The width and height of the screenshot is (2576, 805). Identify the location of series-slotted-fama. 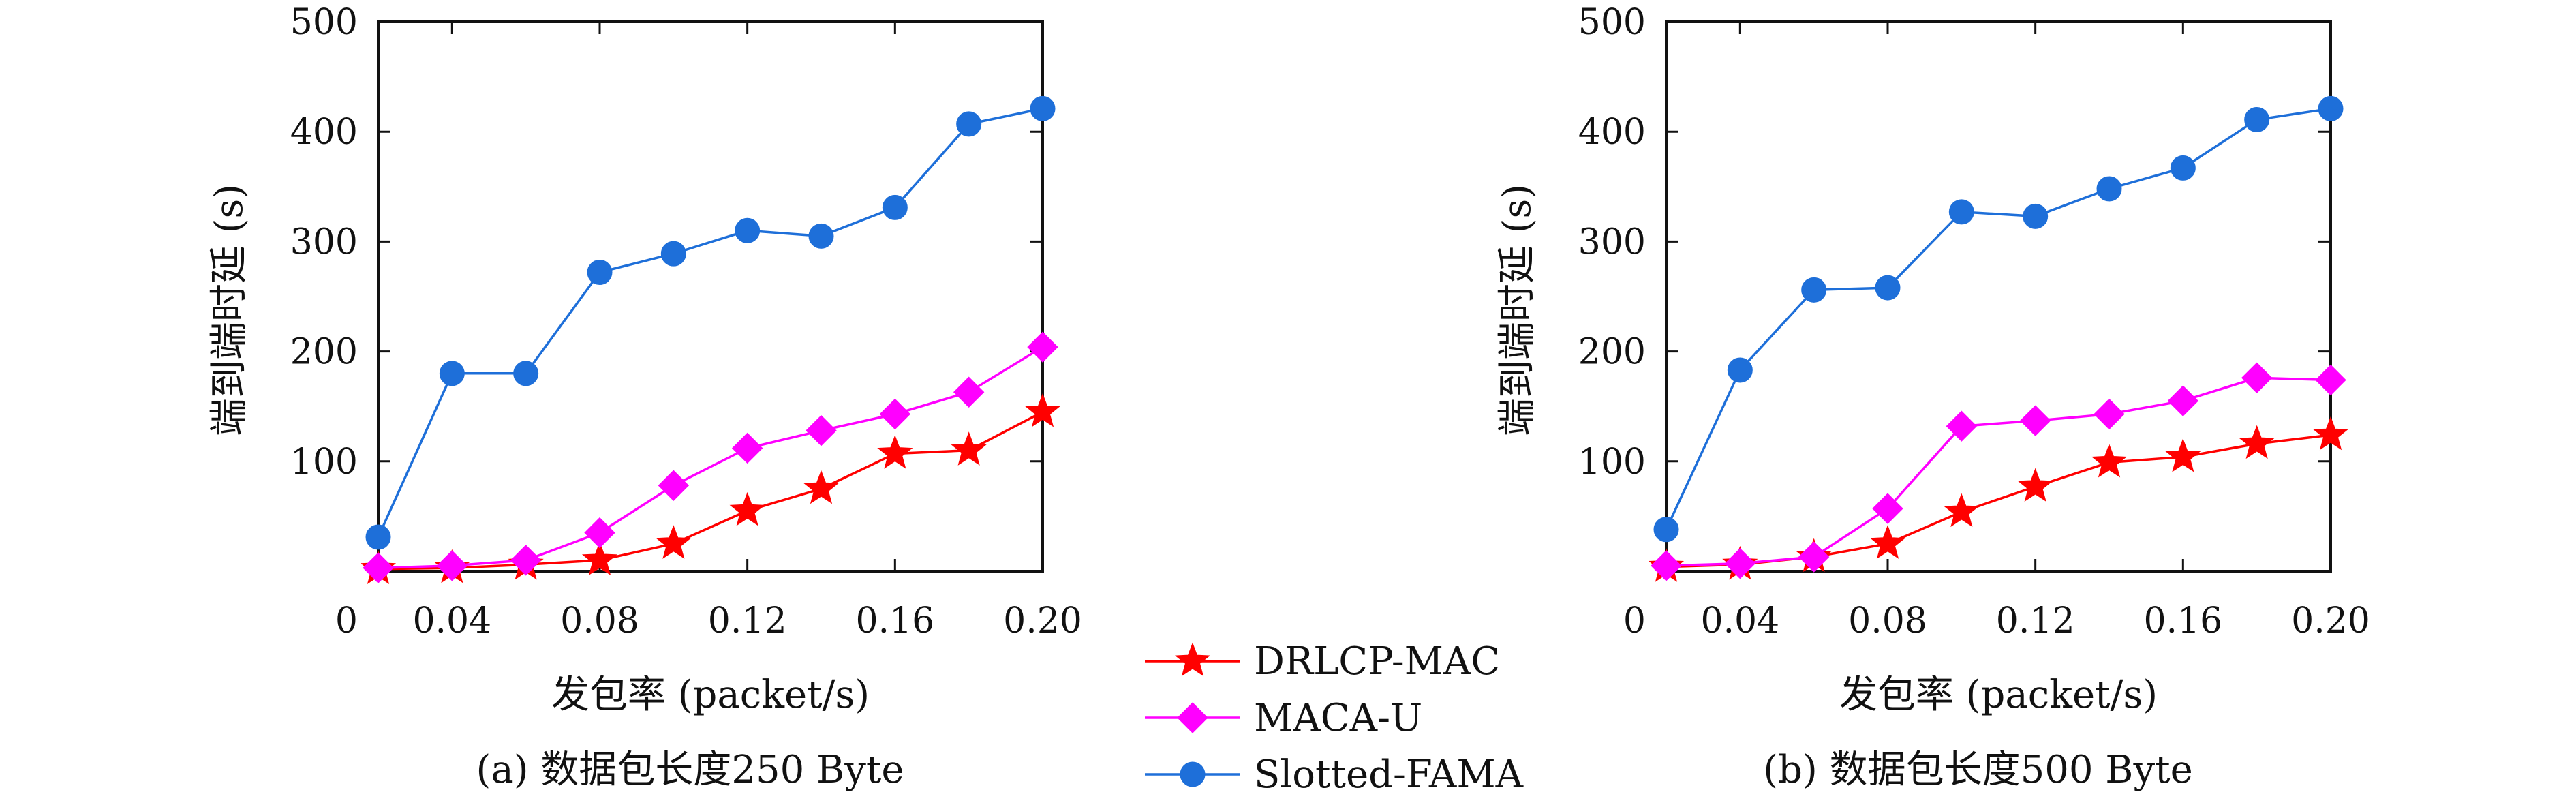
(1998, 319).